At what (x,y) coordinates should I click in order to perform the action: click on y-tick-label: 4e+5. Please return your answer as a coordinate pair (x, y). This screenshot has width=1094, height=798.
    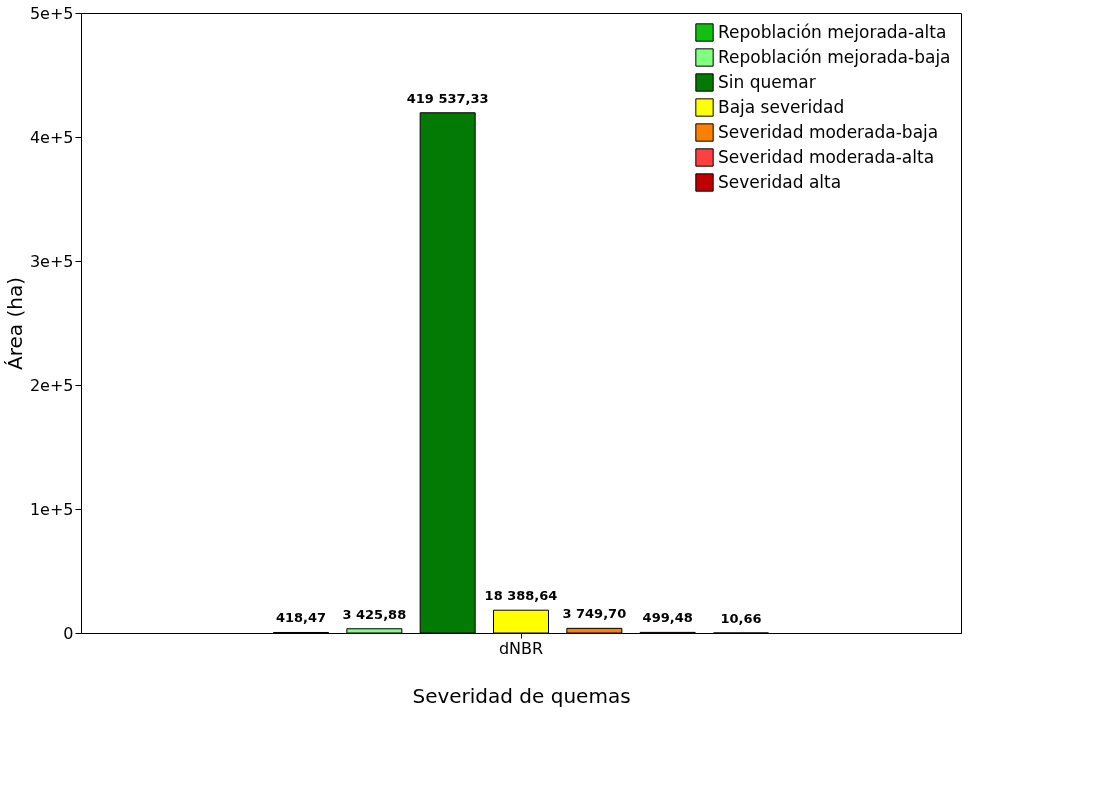
    Looking at the image, I should click on (51, 137).